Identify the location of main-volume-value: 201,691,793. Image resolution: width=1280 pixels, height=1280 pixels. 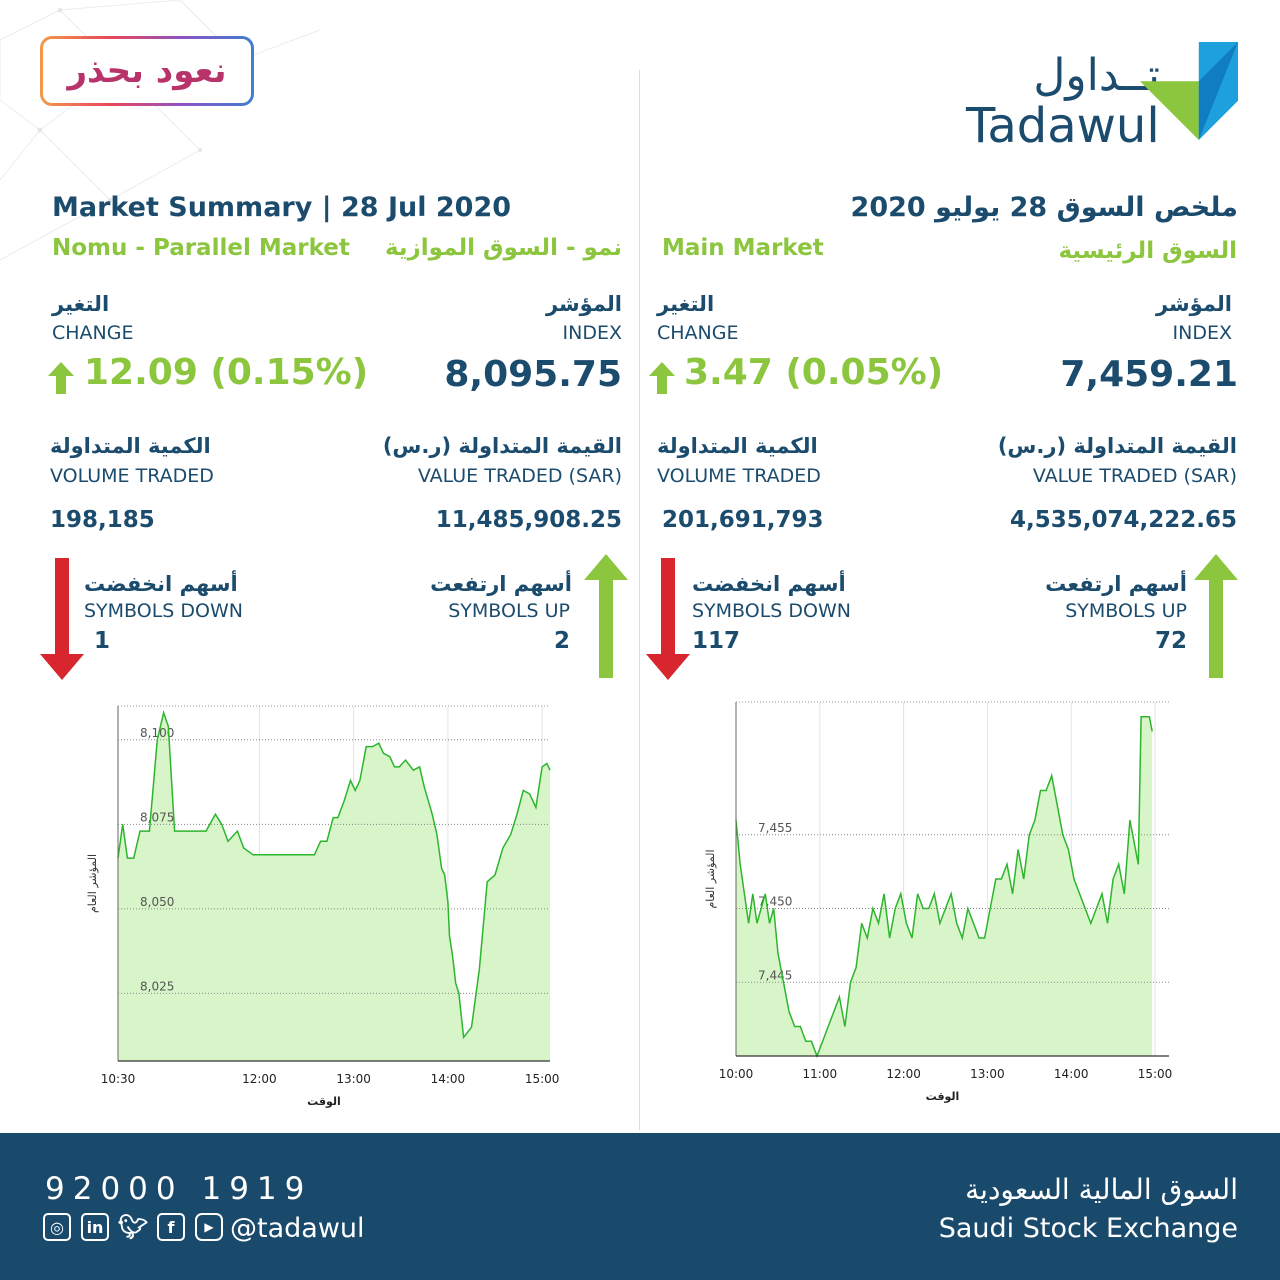
(743, 520).